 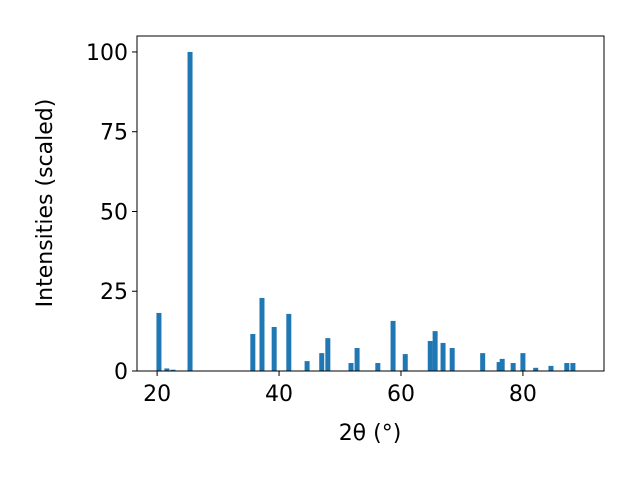 I want to click on y-tick-label: 0, so click(x=121, y=372).